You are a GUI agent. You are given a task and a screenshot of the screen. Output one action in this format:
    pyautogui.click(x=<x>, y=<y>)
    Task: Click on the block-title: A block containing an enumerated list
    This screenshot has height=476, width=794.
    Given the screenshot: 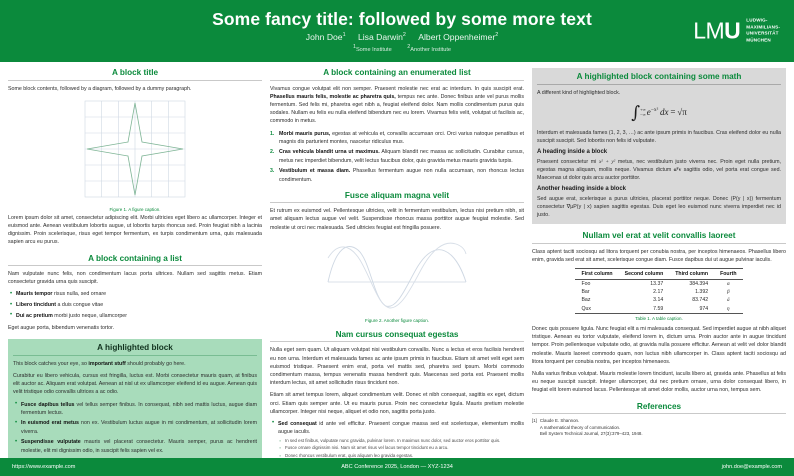 What is the action you would take?
    pyautogui.click(x=397, y=74)
    